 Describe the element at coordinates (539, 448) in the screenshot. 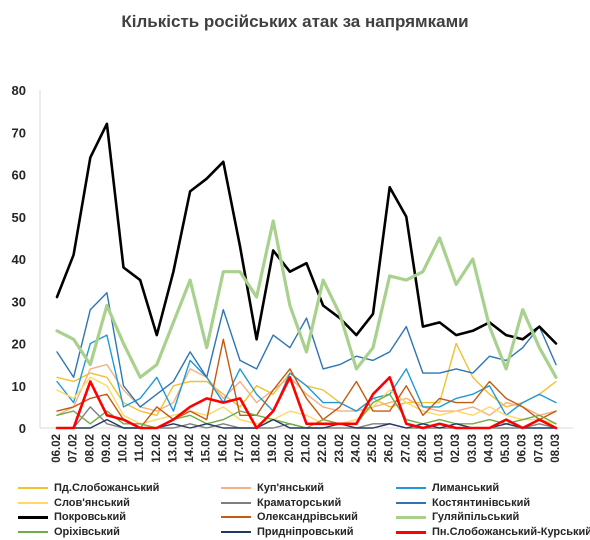

I see `x-tick-label: 07.03` at that location.